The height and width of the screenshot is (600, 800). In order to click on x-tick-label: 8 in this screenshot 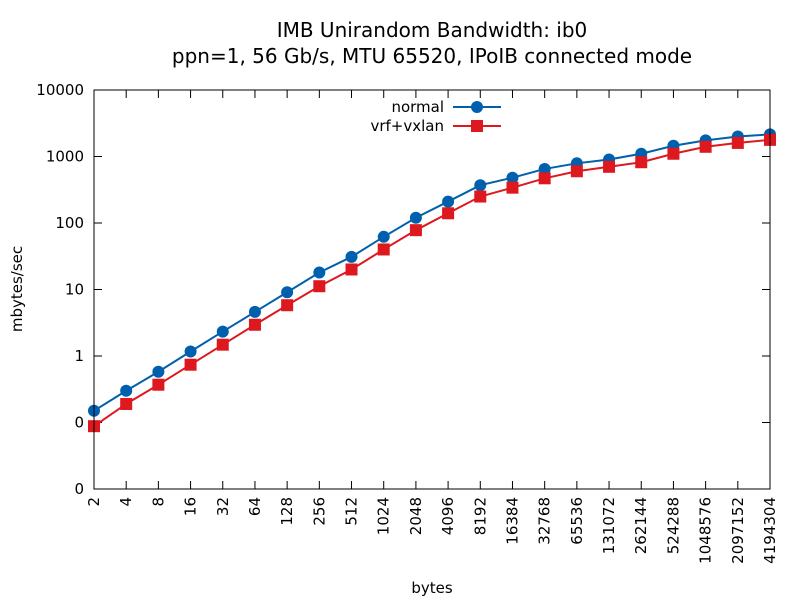, I will do `click(158, 502)`.